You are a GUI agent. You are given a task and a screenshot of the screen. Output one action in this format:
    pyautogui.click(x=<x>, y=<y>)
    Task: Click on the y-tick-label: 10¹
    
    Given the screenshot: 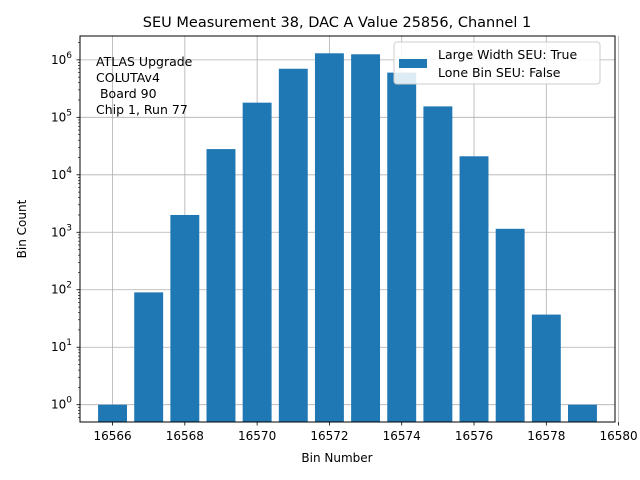 What is the action you would take?
    pyautogui.click(x=61, y=346)
    